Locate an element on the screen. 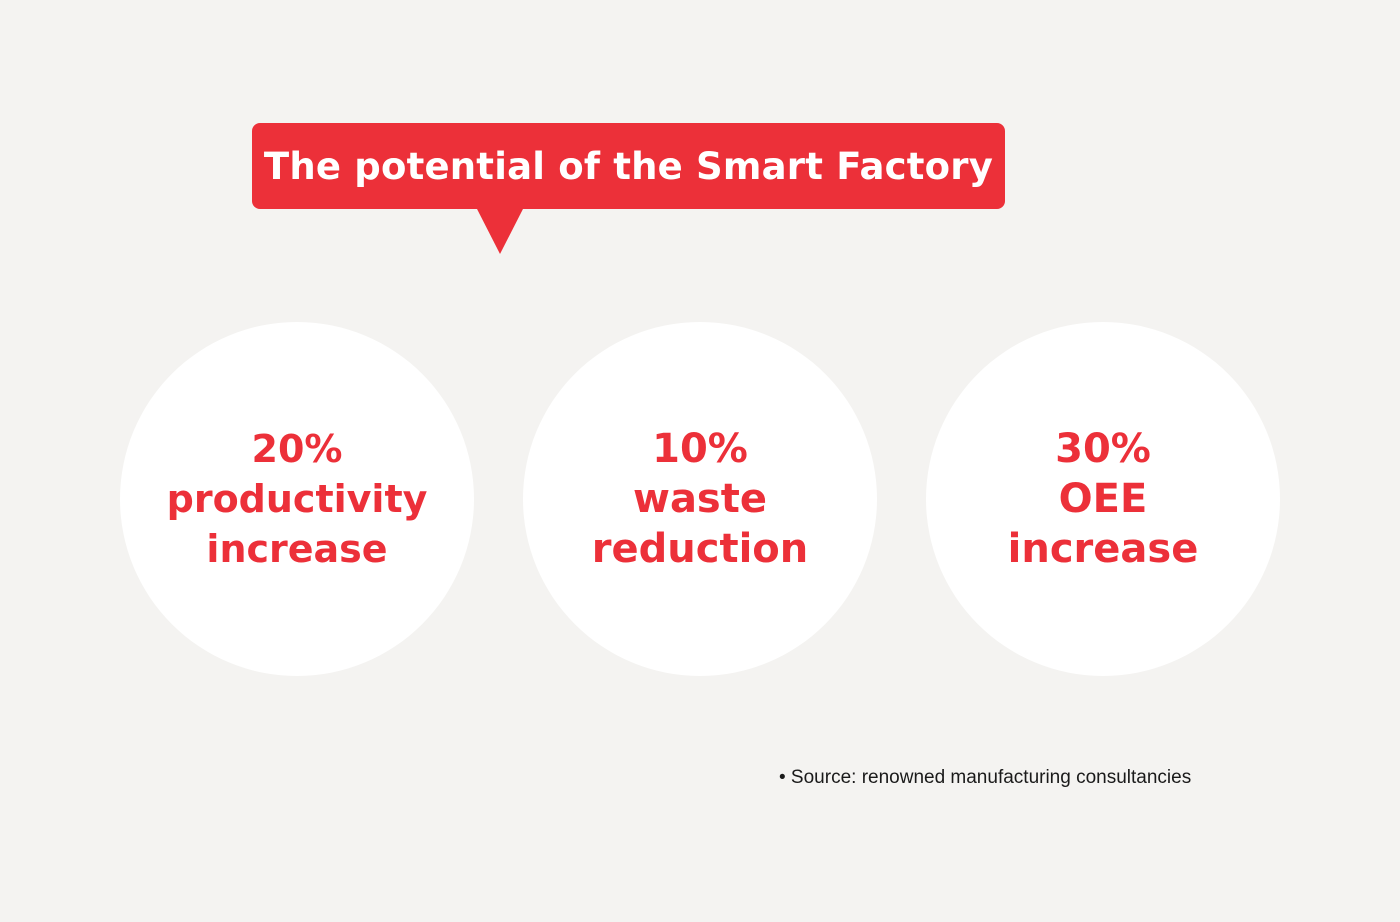 The image size is (1400, 922). title-callout: The potential of the Smart Factory is located at coordinates (628, 166).